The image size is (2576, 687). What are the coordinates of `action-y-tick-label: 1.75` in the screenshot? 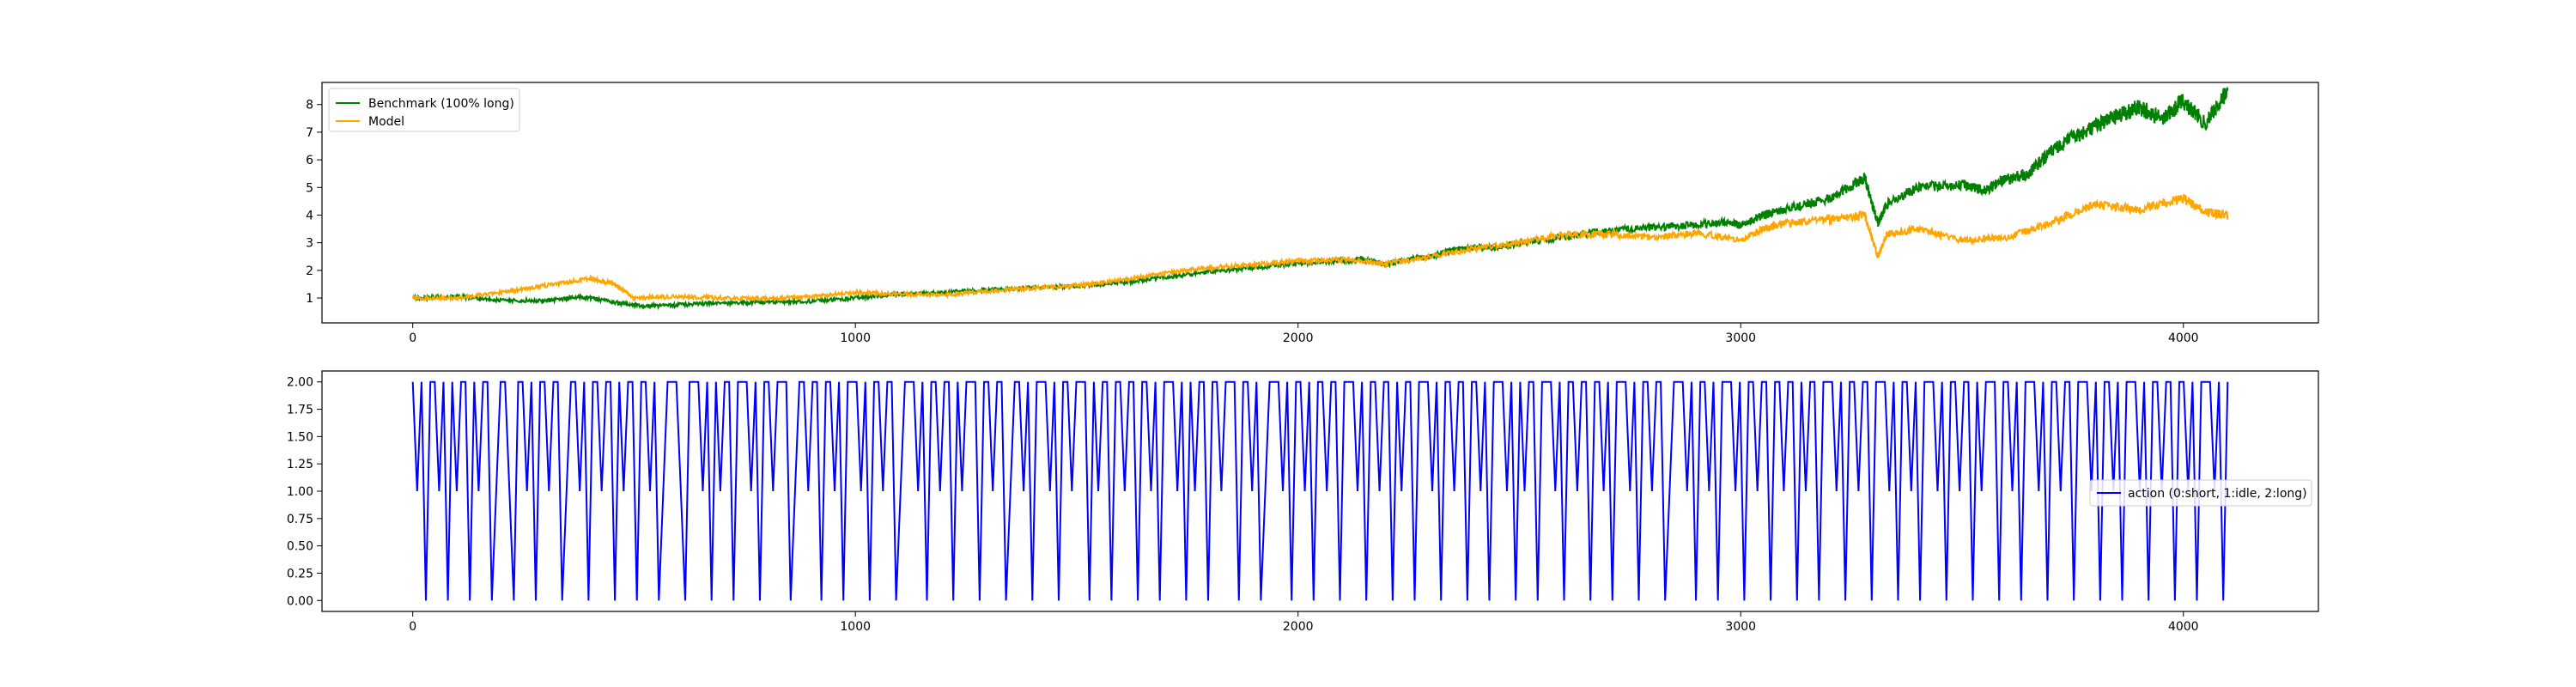 It's located at (300, 410).